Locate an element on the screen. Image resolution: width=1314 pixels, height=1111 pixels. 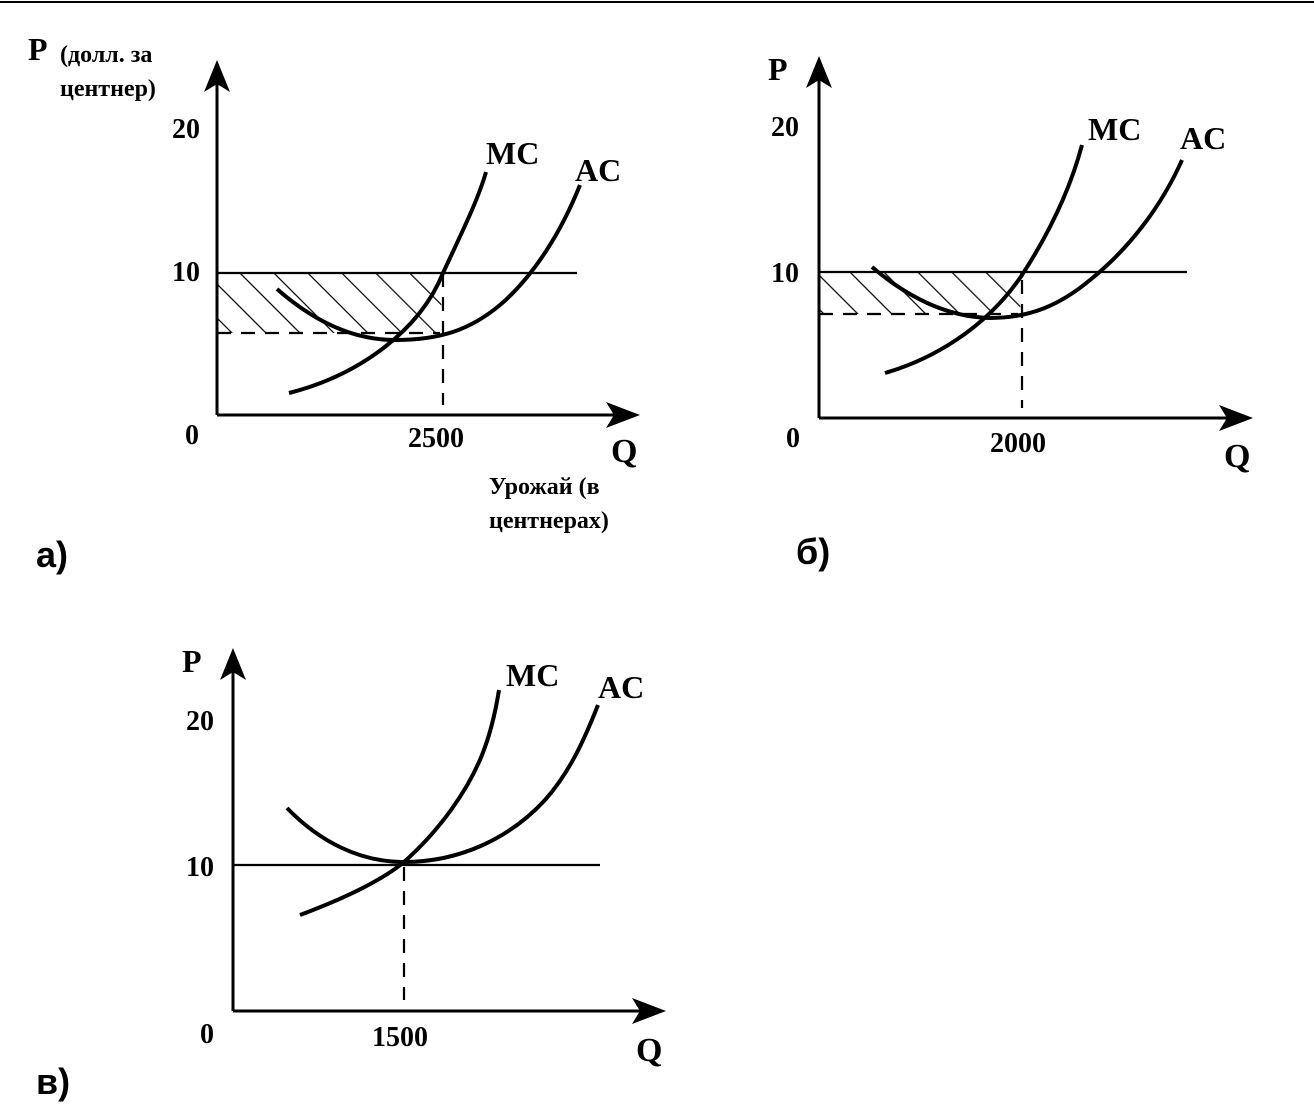
x-axis-note: Урожай (в центнерах) is located at coordinates (549, 504).